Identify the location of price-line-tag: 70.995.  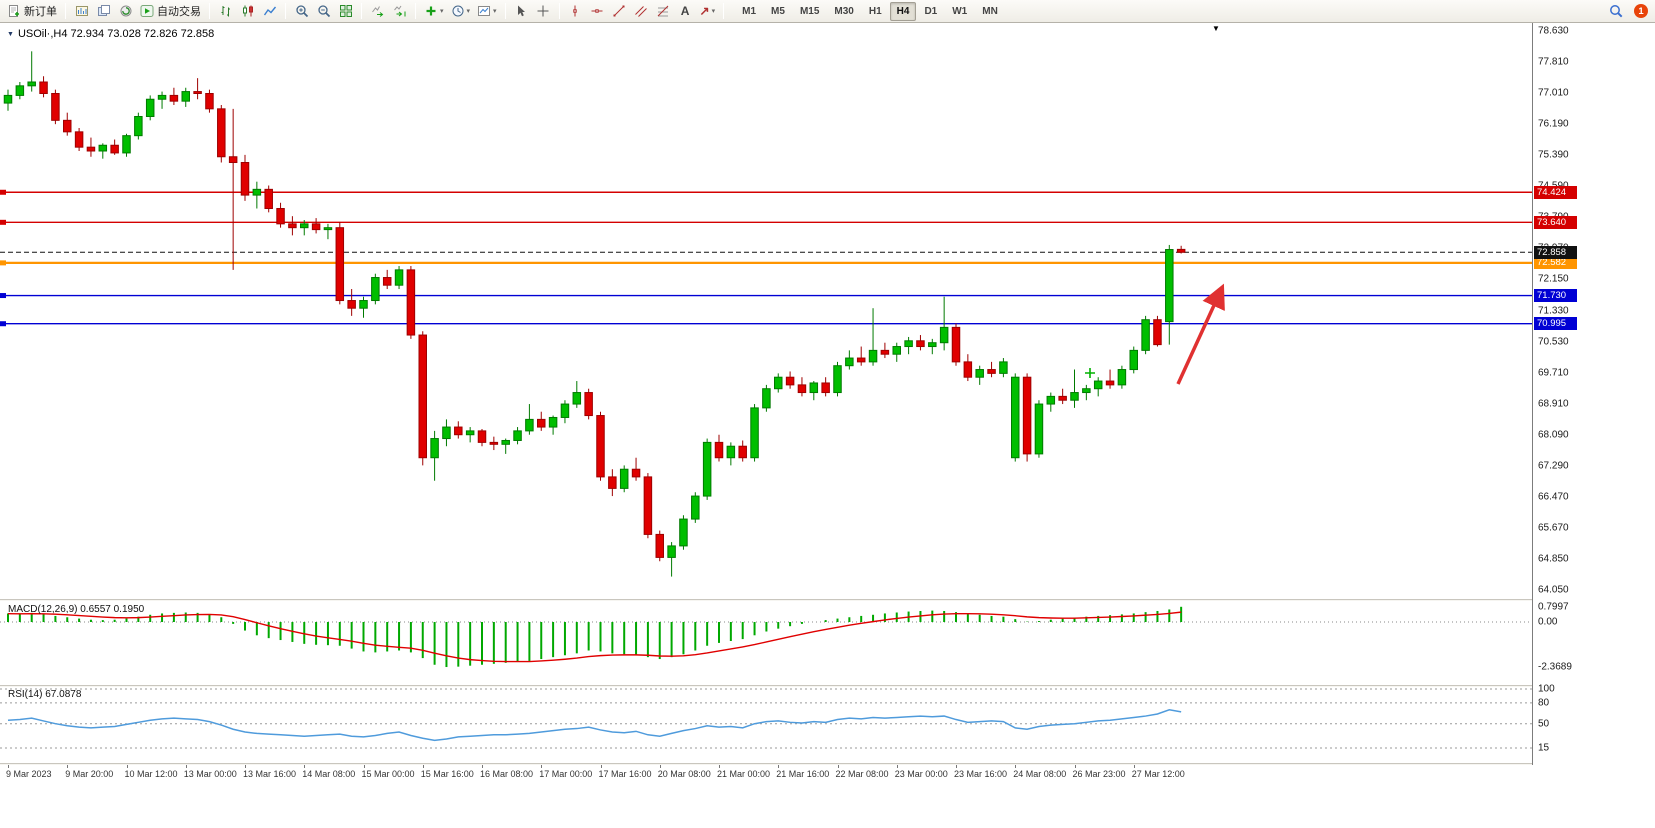
(1555, 324).